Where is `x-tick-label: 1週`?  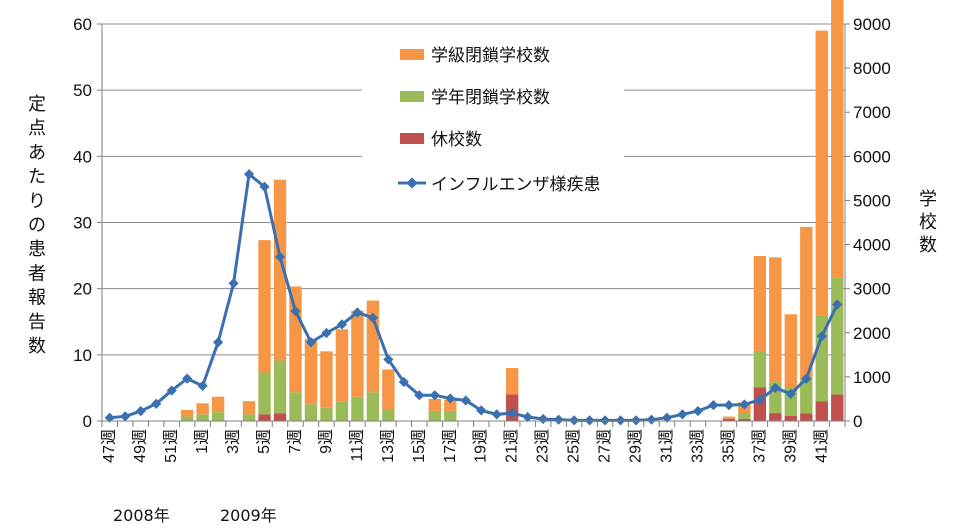 x-tick-label: 1週 is located at coordinates (202, 441).